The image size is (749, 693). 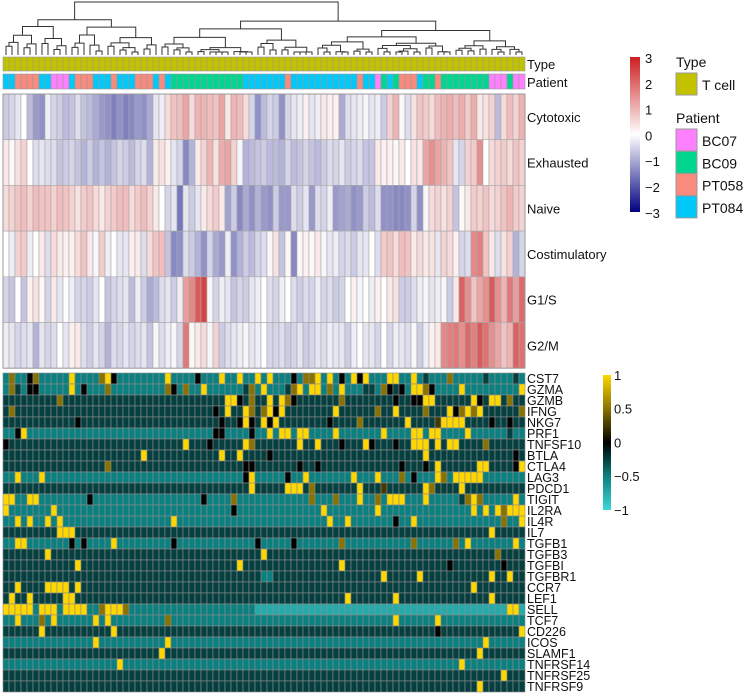 What do you see at coordinates (206, 11) in the screenshot?
I see `dendrogram-branch` at bounding box center [206, 11].